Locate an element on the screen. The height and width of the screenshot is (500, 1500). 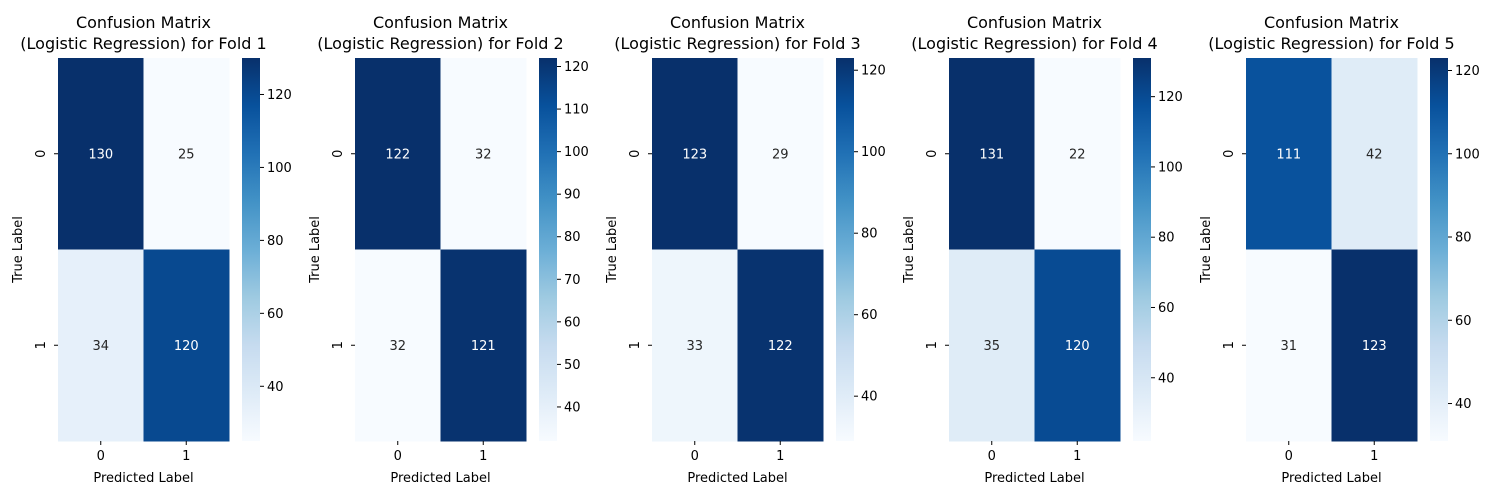
cell-value-label-1-1: 123 is located at coordinates (1374, 346).